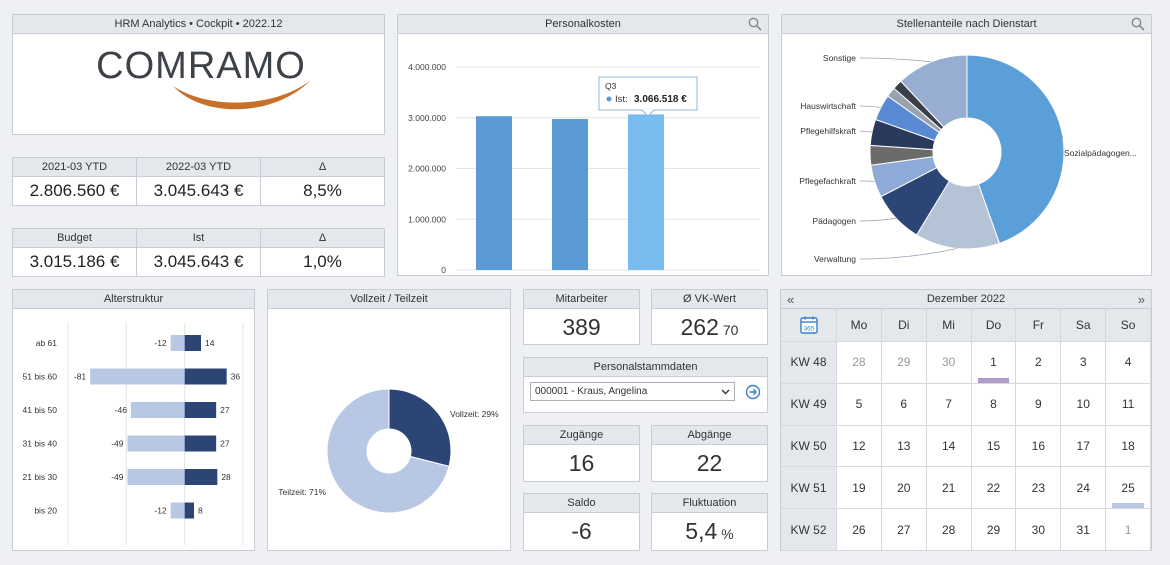 The width and height of the screenshot is (1170, 565). What do you see at coordinates (47, 343) in the screenshot?
I see `age-label: ab 61` at bounding box center [47, 343].